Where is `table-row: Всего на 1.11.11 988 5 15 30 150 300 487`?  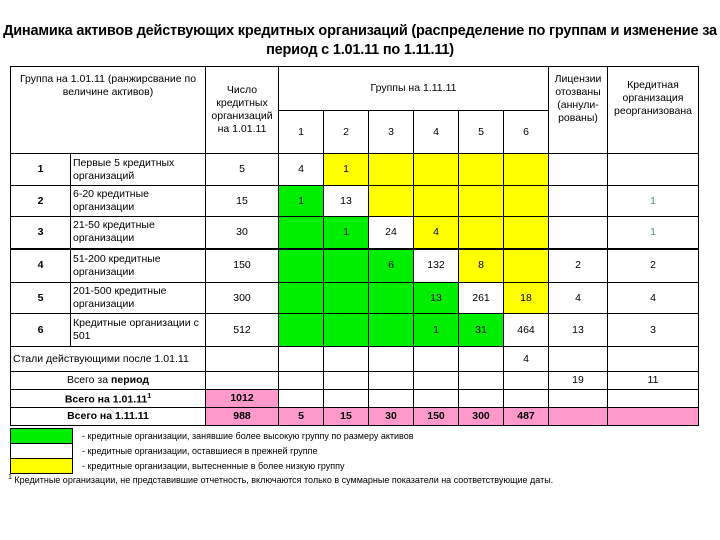
table-row: Всего на 1.11.11 988 5 15 30 150 300 487 is located at coordinates (354, 416).